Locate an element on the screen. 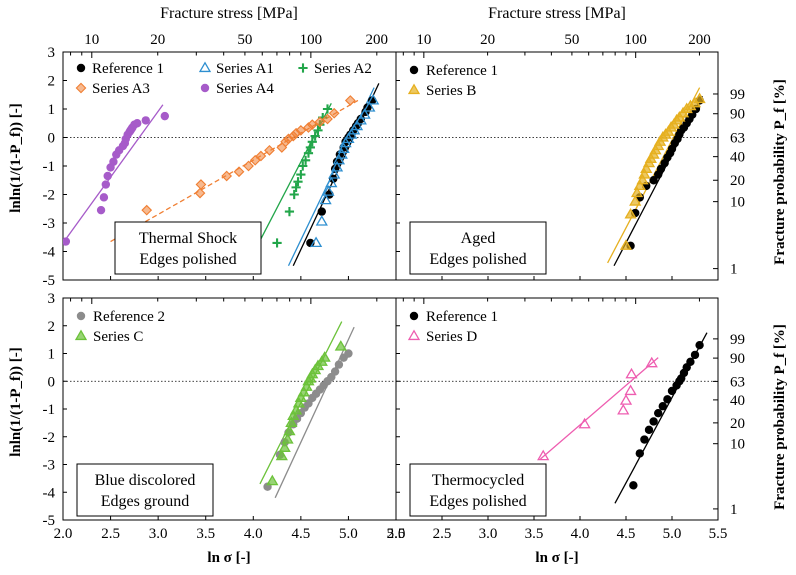  annotation-box: Blue discolored Edges ground is located at coordinates (145, 490).